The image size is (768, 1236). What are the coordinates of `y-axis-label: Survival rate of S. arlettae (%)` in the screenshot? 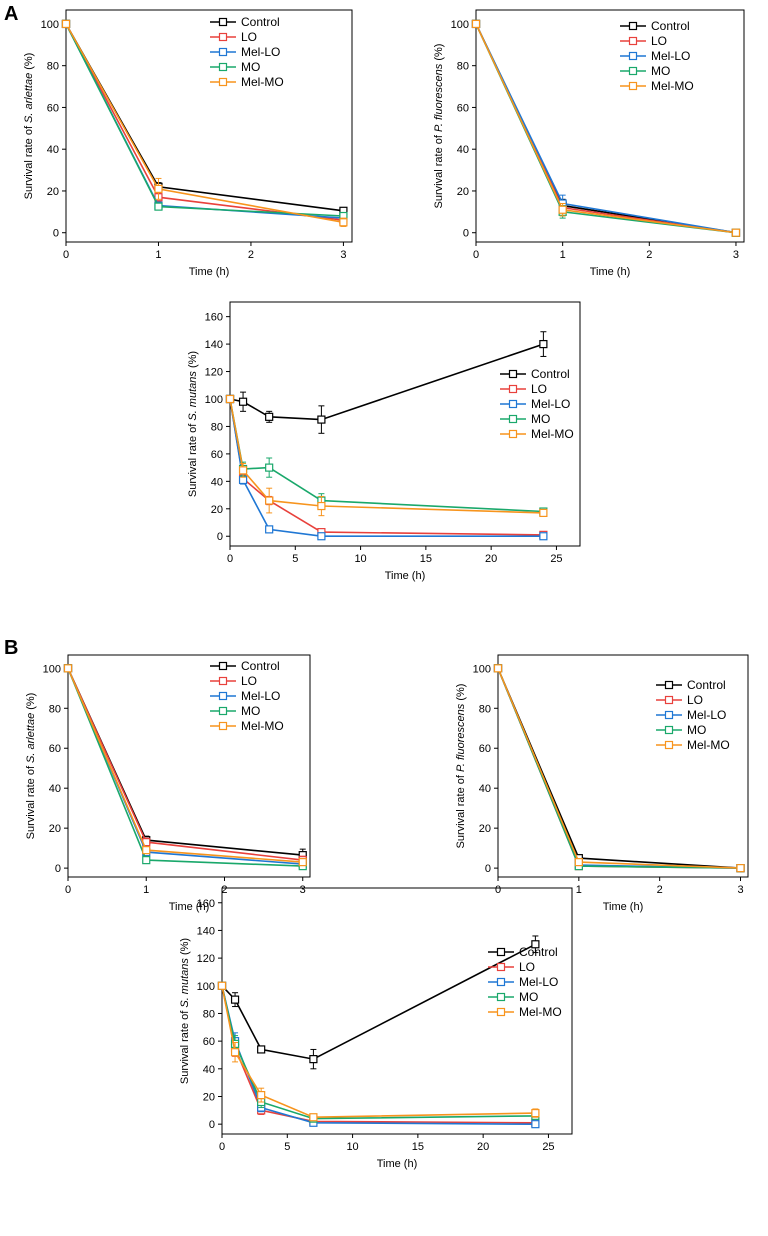 It's located at (31, 766).